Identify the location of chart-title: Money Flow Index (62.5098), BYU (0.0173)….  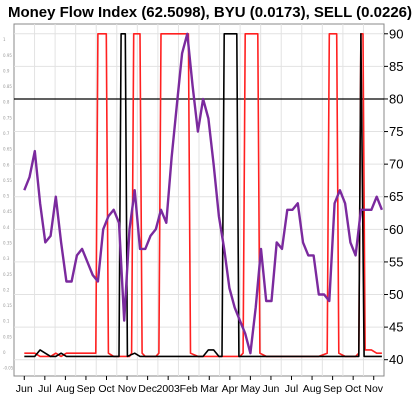
(210, 12).